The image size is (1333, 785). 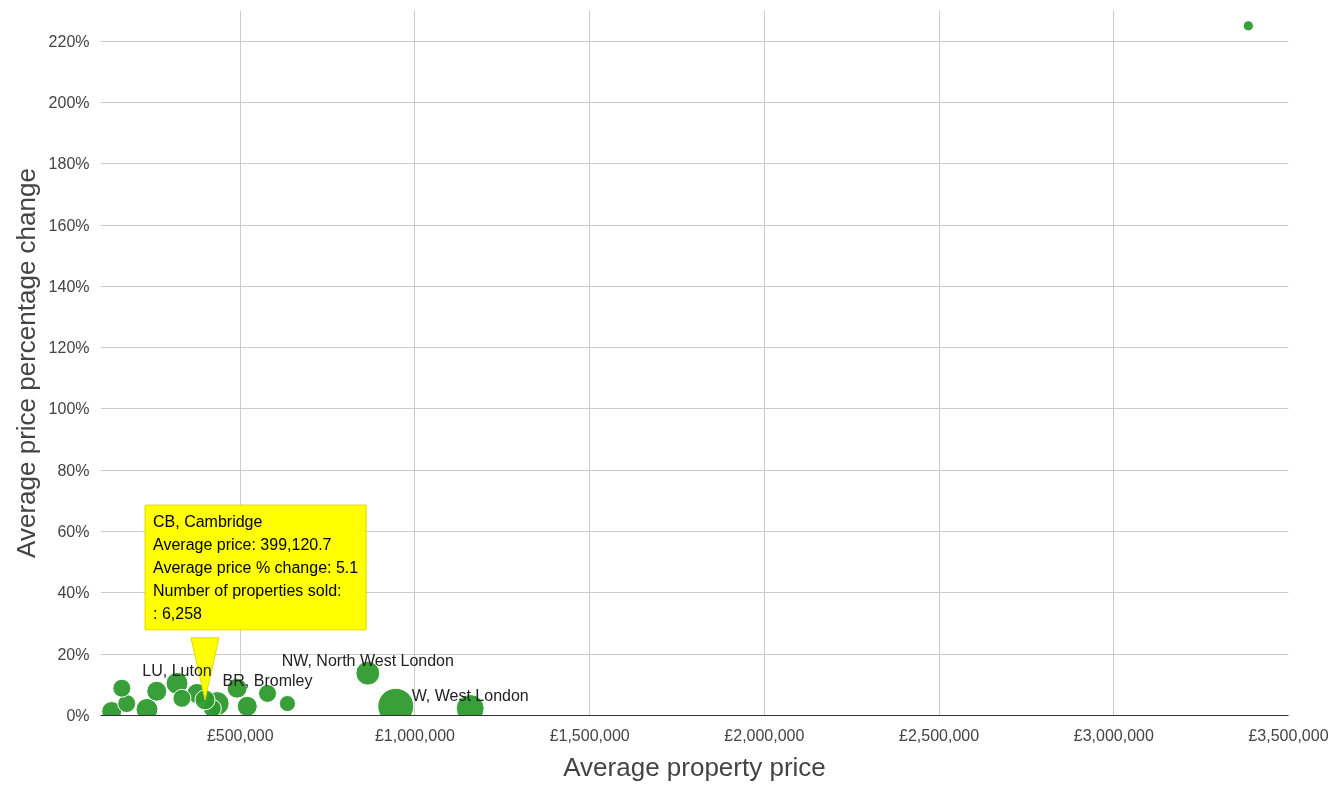 What do you see at coordinates (1288, 735) in the screenshot?
I see `x-tick-label: £3,500,000` at bounding box center [1288, 735].